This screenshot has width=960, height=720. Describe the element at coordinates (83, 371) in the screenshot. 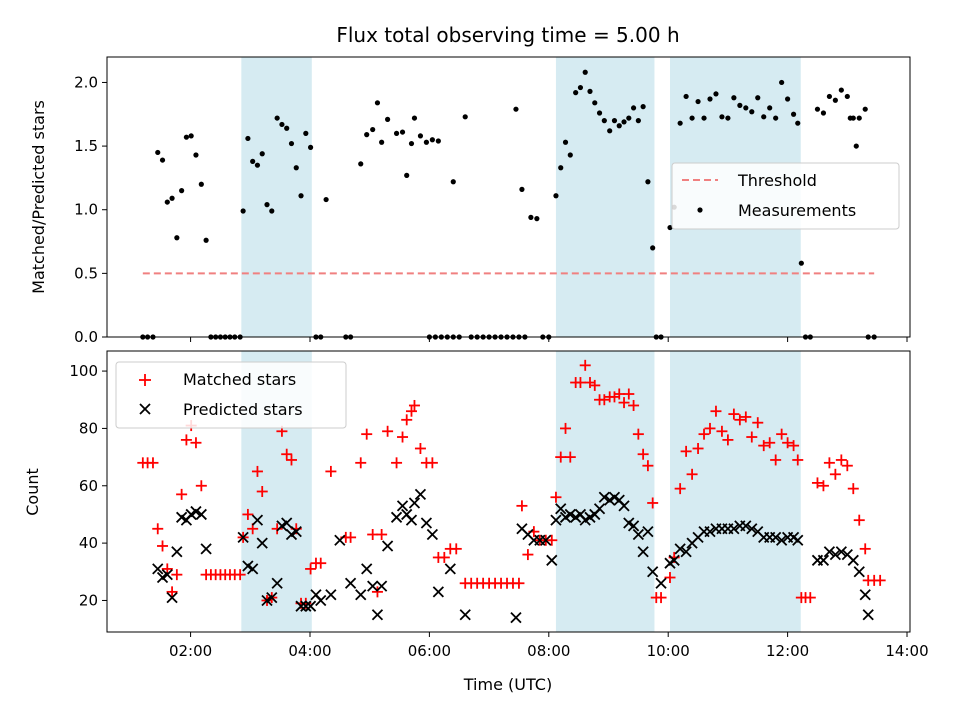

I see `bottom-y-tick-label: 100` at that location.